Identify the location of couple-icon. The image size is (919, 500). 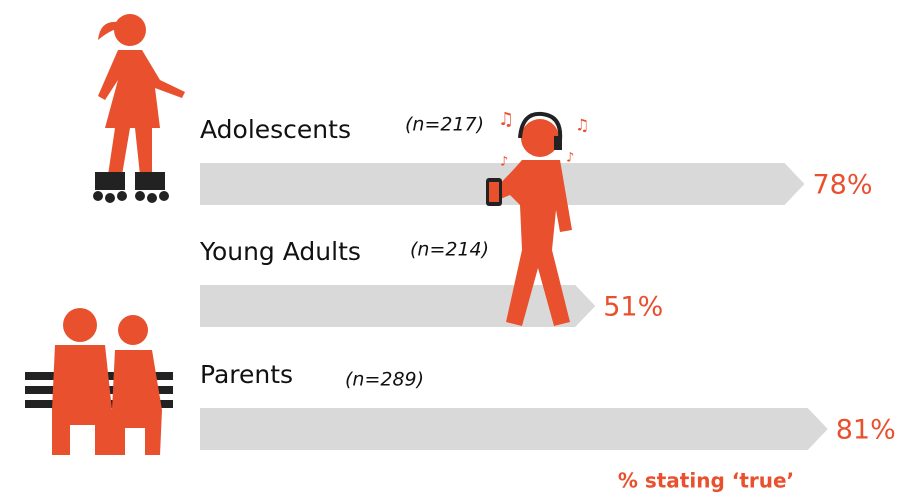
(99, 381).